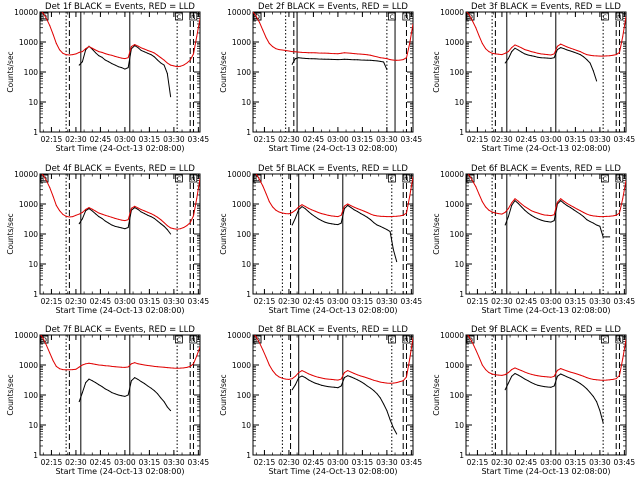 The width and height of the screenshot is (640, 480). I want to click on y-tick-label: 10, so click(246, 425).